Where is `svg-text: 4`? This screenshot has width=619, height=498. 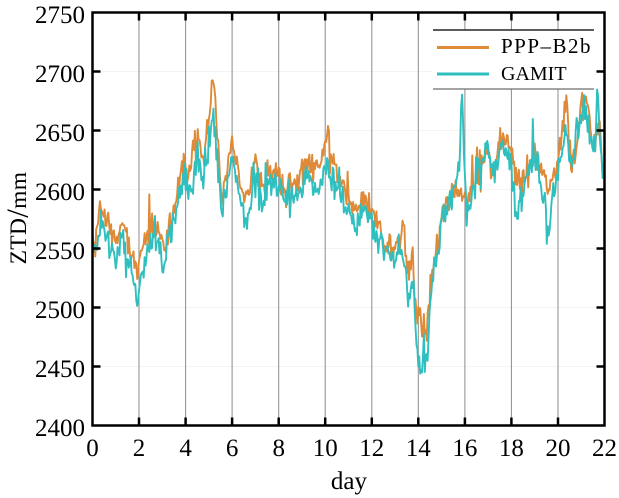
svg-text: 4 is located at coordinates (185, 448).